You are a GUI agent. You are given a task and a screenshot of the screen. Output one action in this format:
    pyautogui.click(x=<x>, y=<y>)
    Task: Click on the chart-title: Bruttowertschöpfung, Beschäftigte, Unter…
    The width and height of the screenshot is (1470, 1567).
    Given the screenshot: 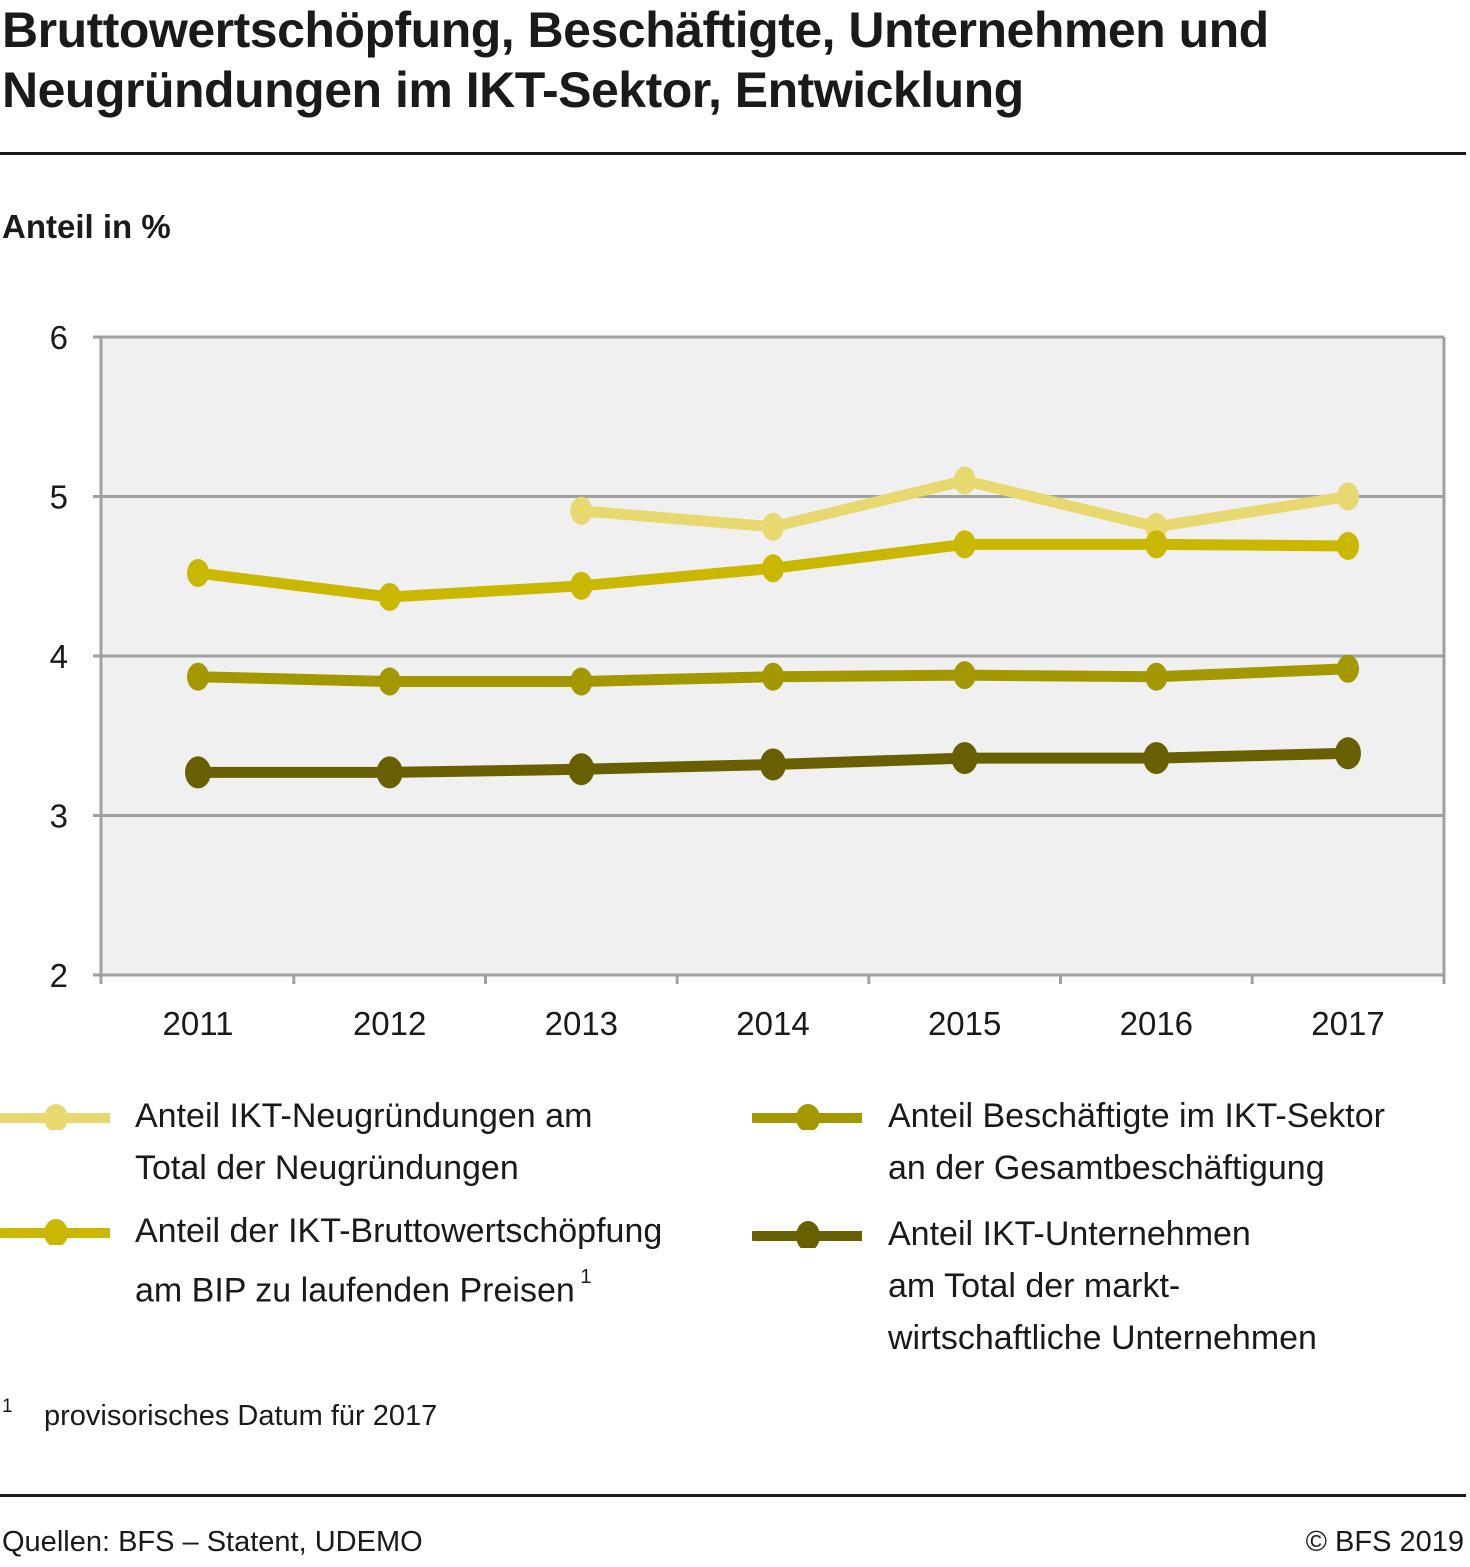 What is the action you would take?
    pyautogui.click(x=732, y=60)
    